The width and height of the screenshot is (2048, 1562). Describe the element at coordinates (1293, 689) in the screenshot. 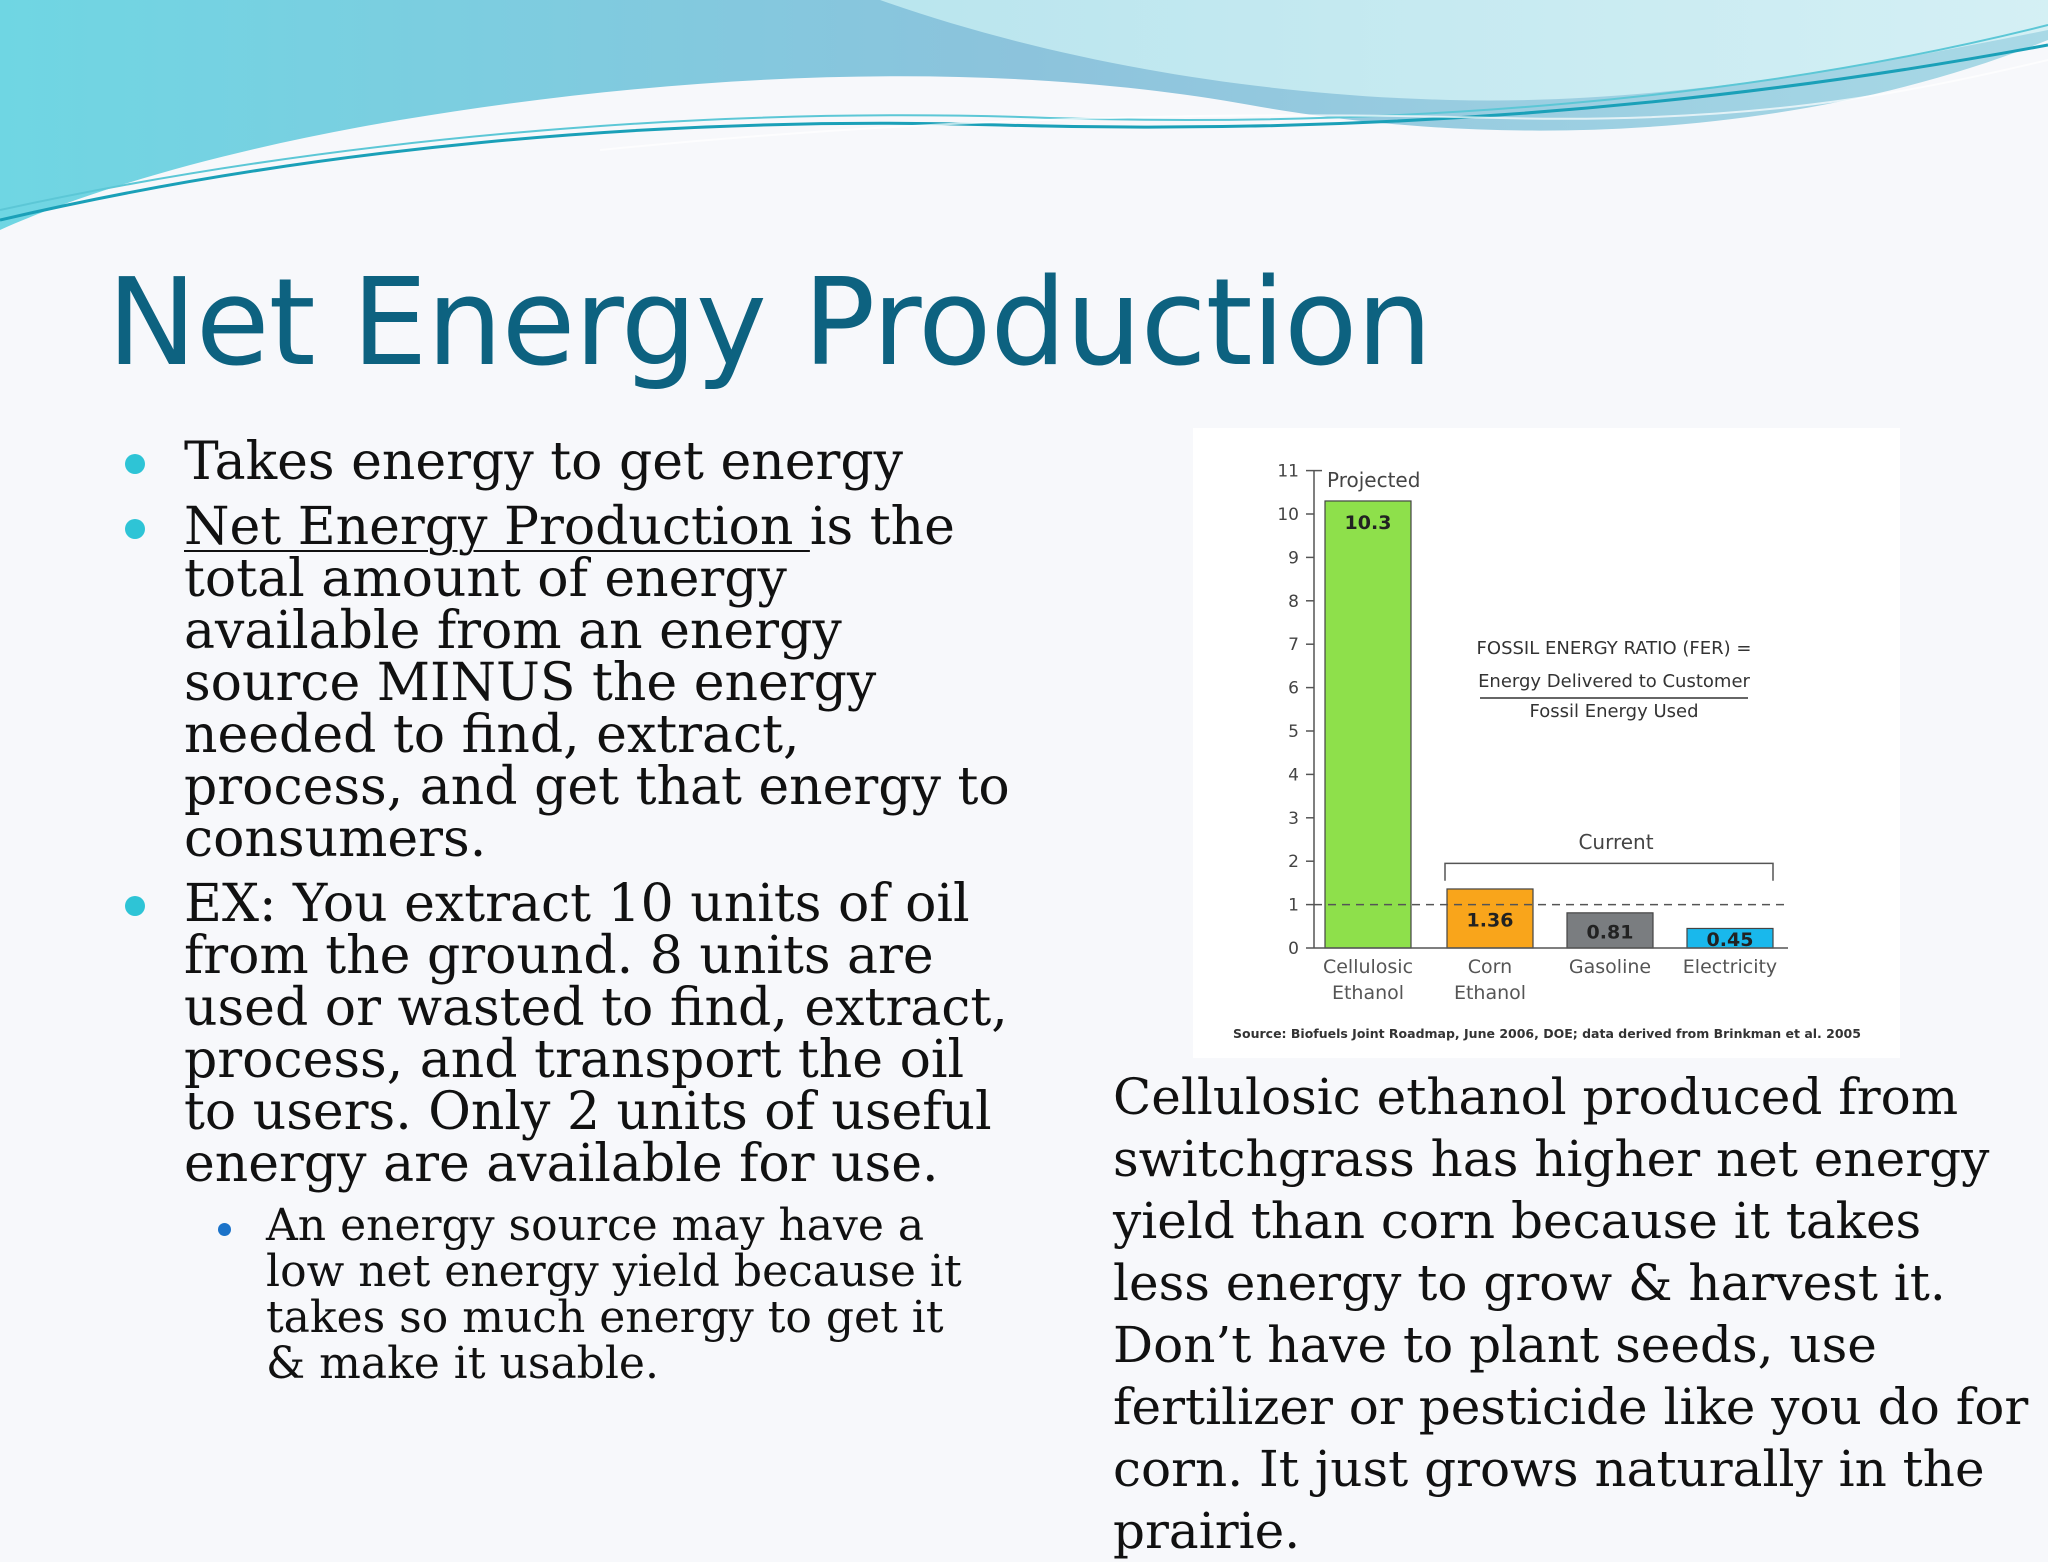

I see `y-tick-label: 6` at that location.